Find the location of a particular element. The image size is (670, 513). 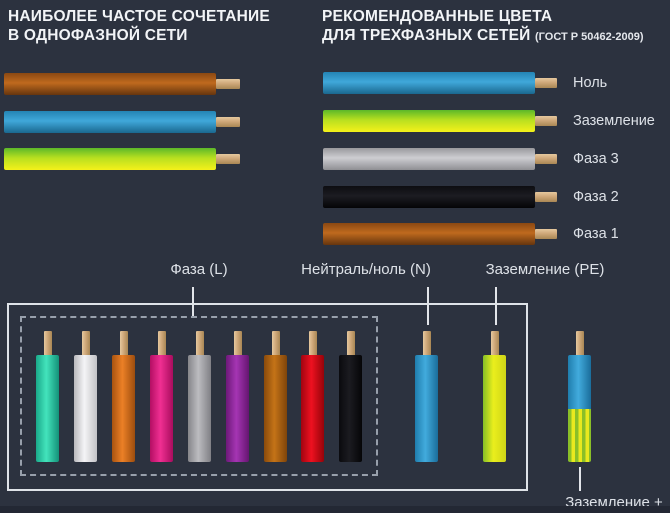

single-phase-title-line2: В ОДНОФАЗНОЙ СЕТИ is located at coordinates (98, 35).